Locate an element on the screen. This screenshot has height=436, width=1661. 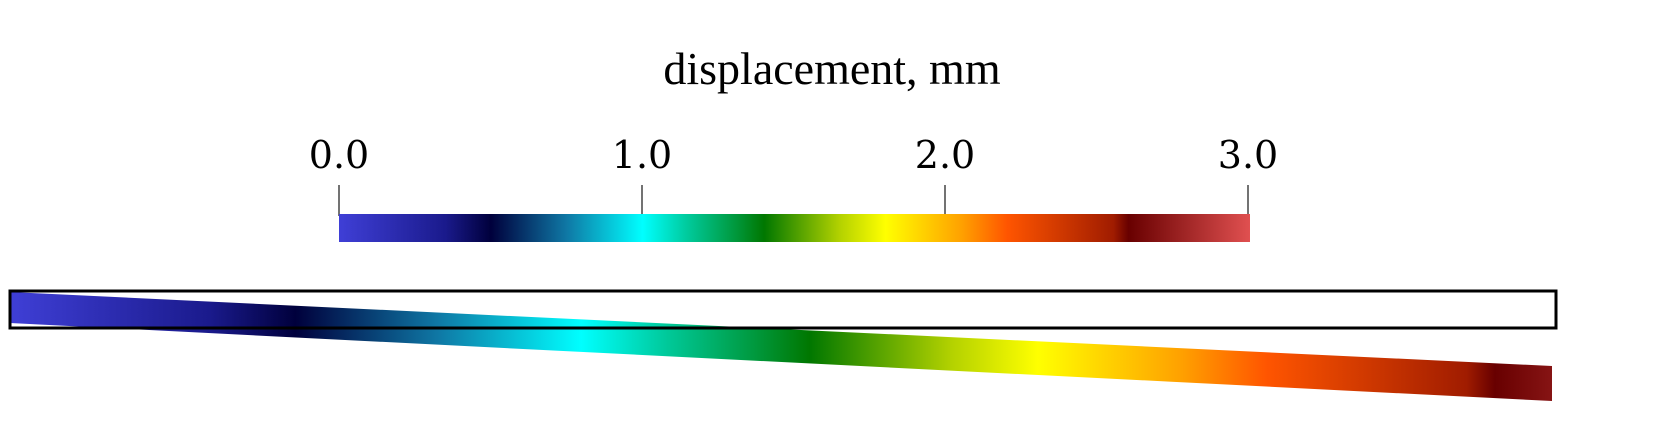
legend-title: displacement, mm is located at coordinates (831, 68).